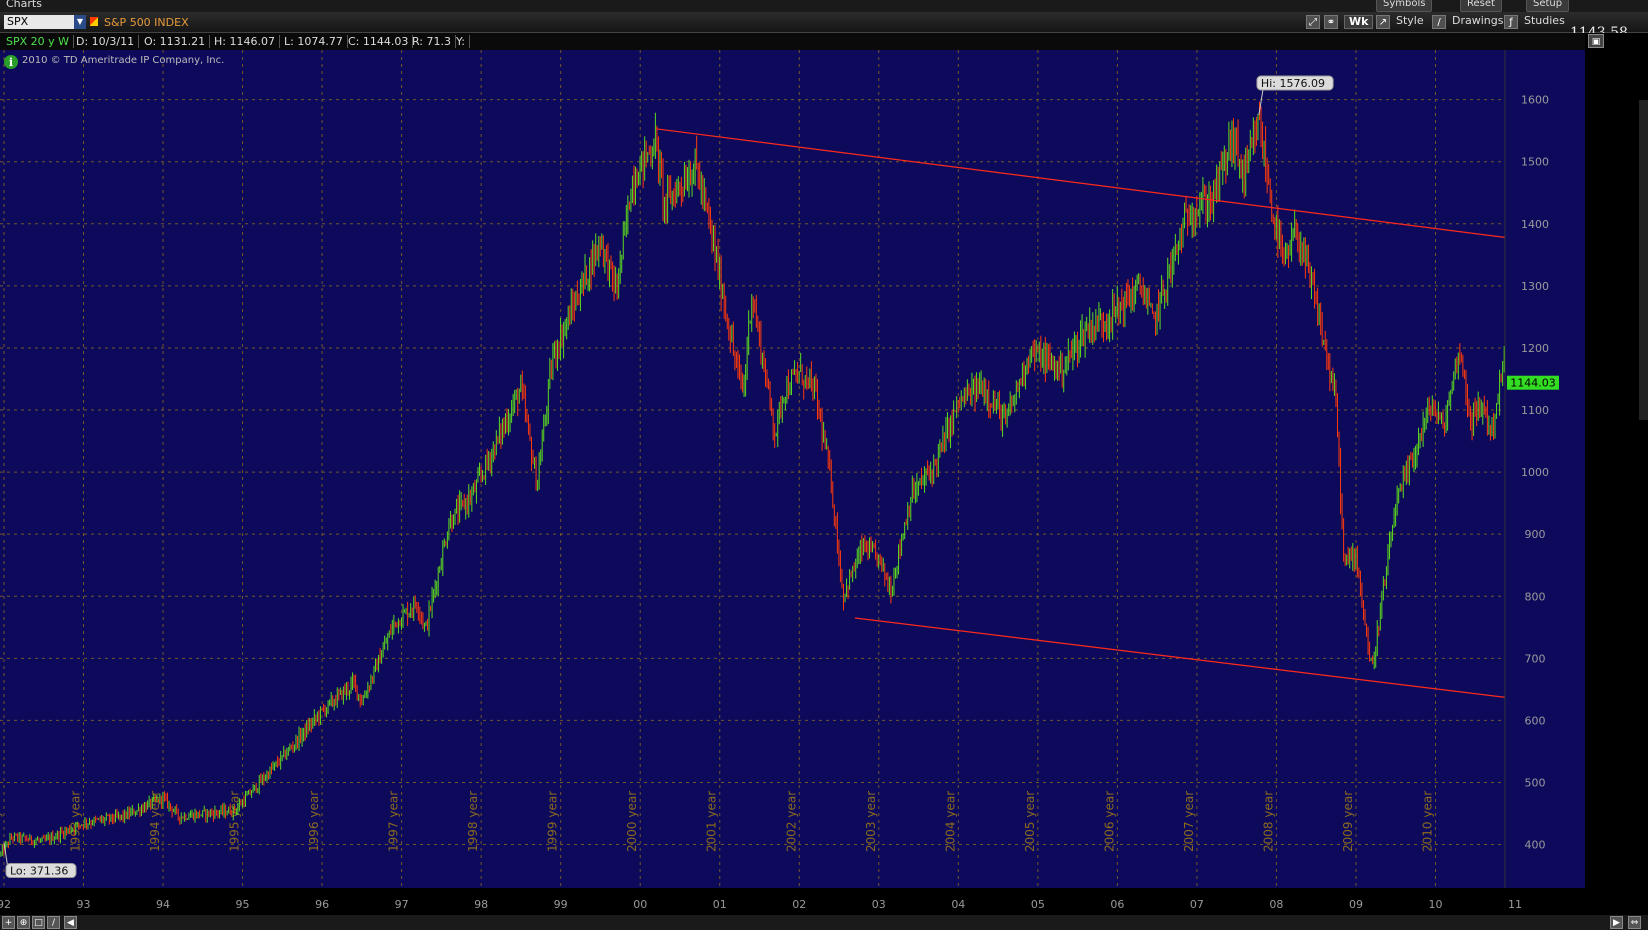  I want to click on y-tick-label: 1200, so click(1535, 348).